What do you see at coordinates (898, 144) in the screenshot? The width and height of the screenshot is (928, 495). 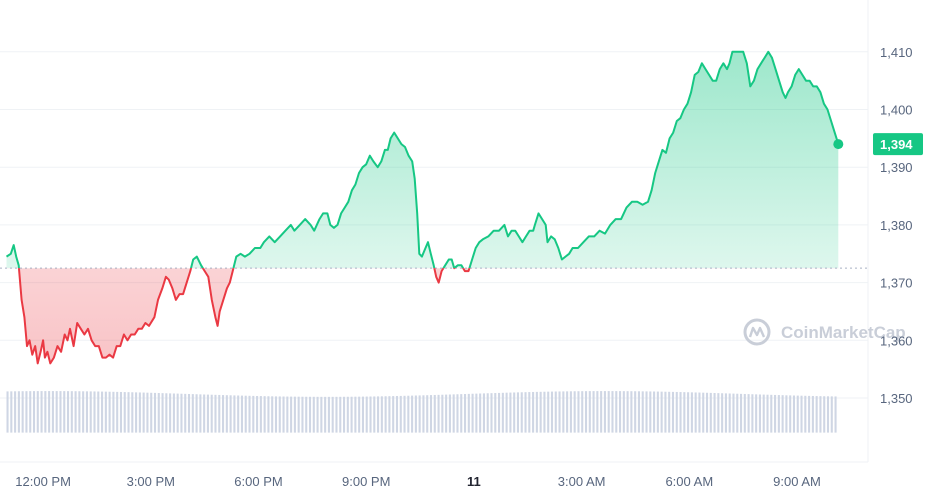 I see `last-price-badge-bg` at bounding box center [898, 144].